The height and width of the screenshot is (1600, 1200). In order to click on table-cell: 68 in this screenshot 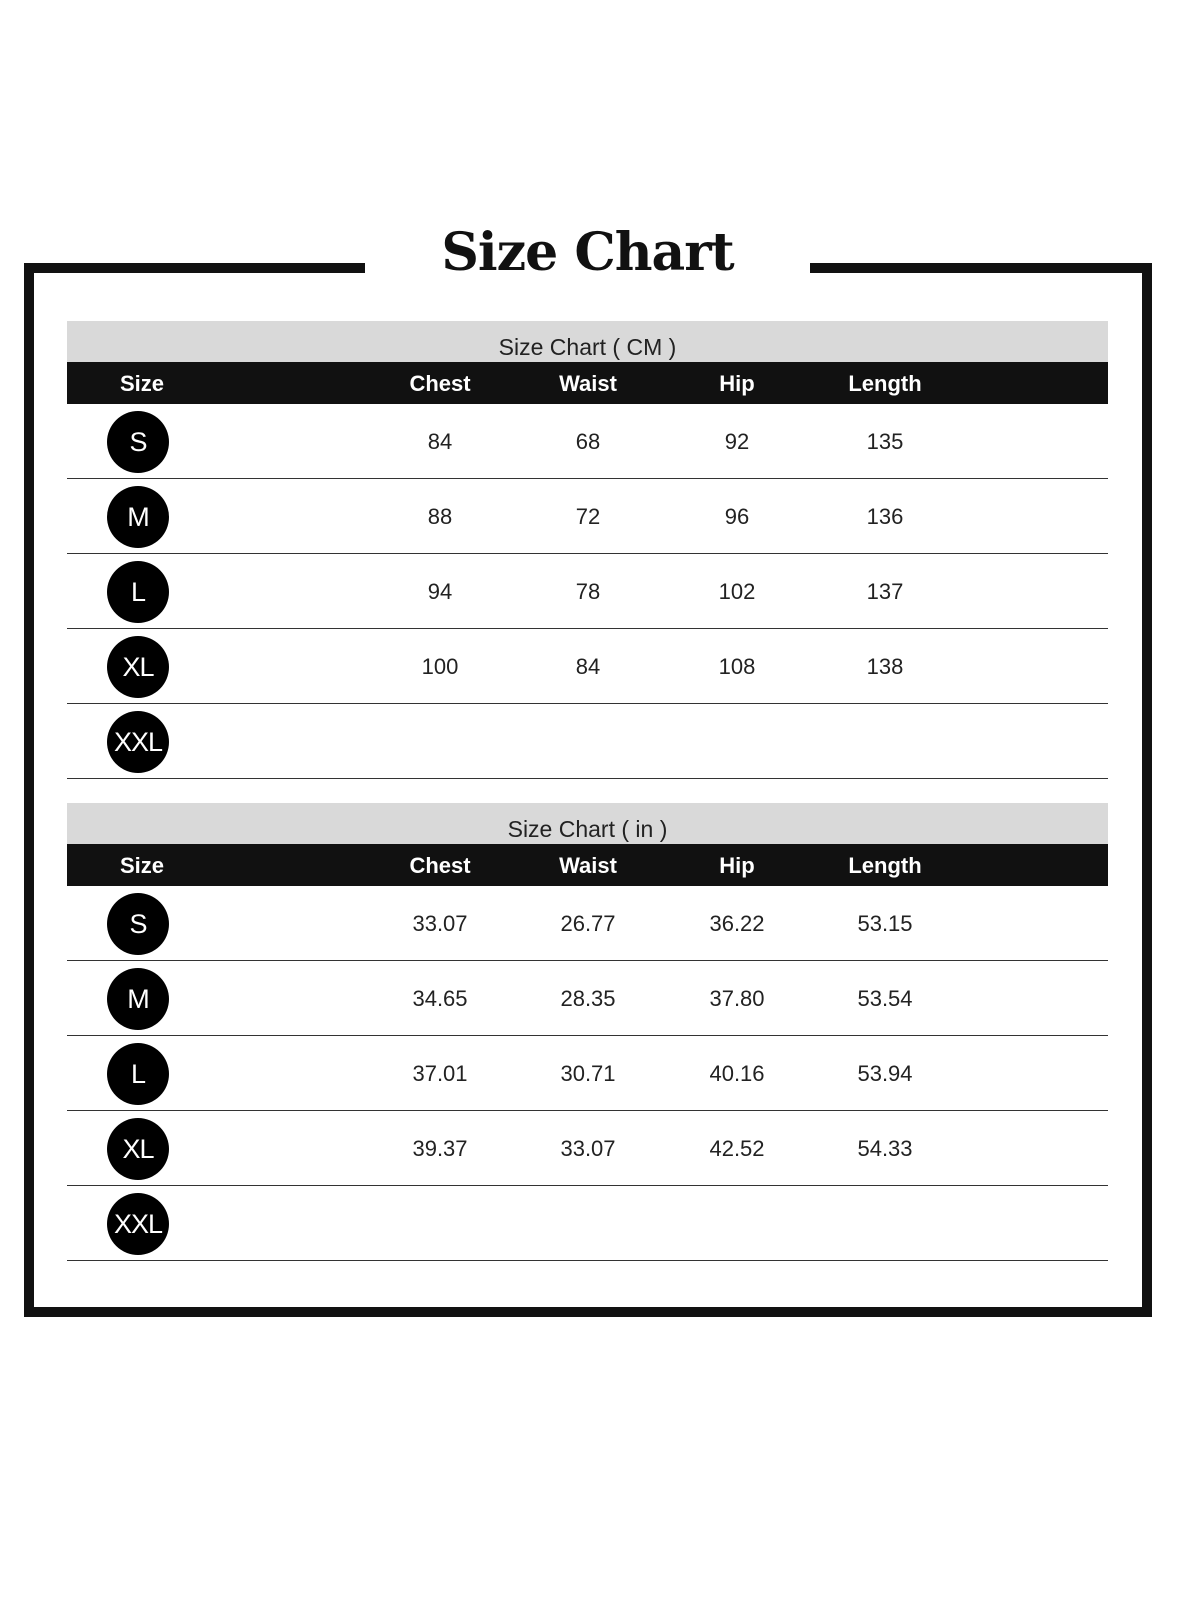, I will do `click(588, 441)`.